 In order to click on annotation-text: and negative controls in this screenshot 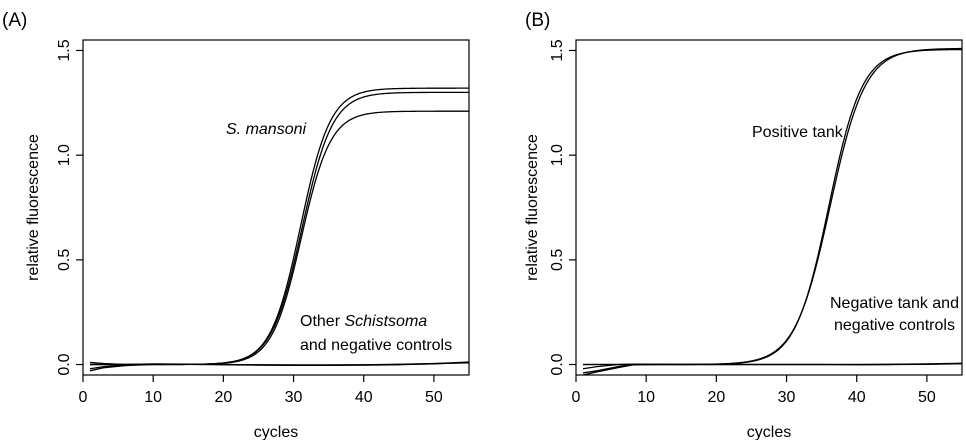, I will do `click(376, 345)`.